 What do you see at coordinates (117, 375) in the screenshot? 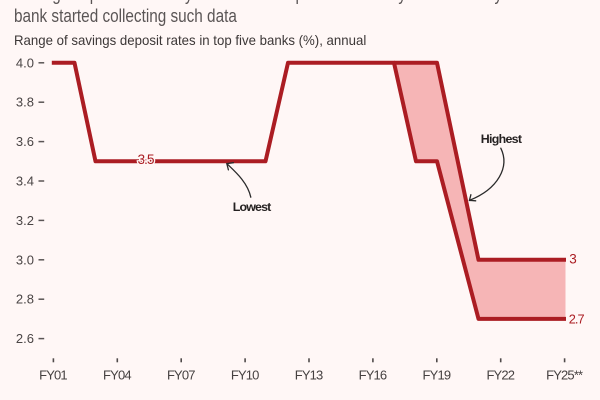
I see `svg-text: FY04` at bounding box center [117, 375].